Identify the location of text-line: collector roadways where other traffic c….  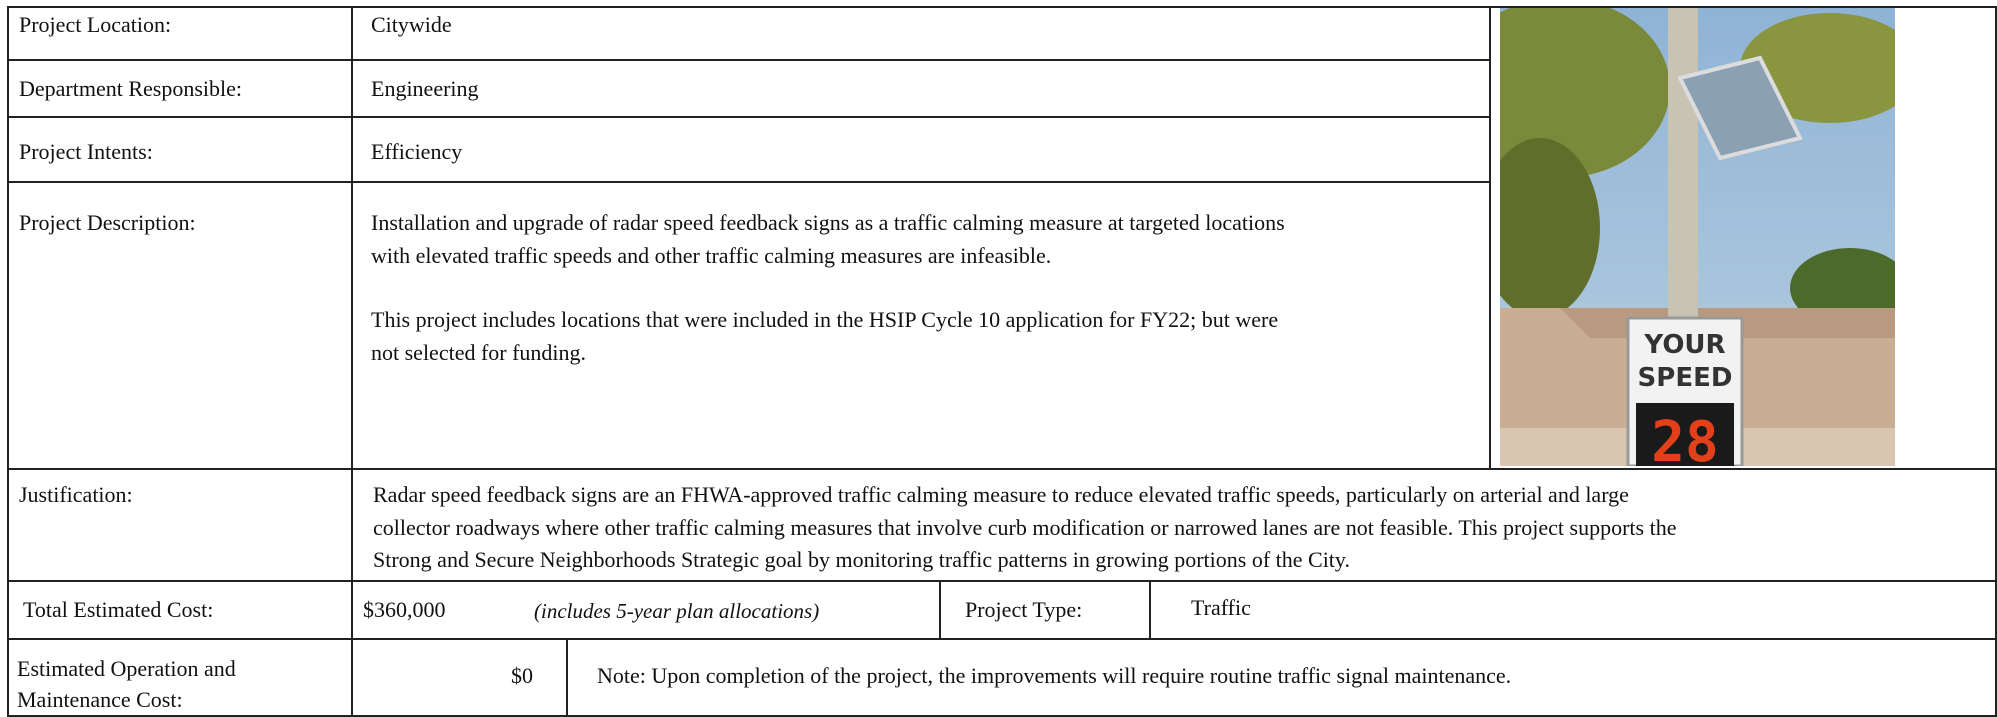
(1025, 527).